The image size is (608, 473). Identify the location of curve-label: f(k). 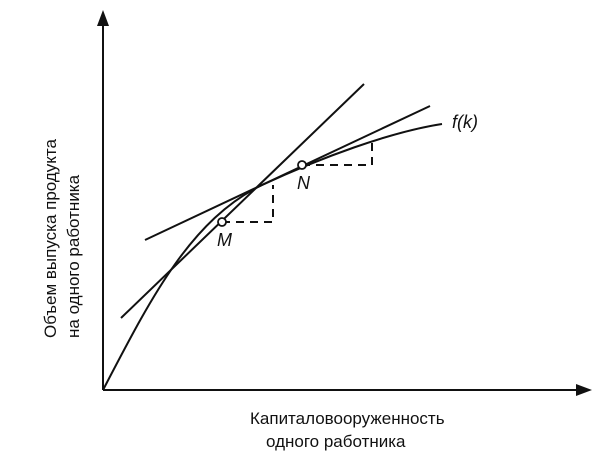
(465, 122).